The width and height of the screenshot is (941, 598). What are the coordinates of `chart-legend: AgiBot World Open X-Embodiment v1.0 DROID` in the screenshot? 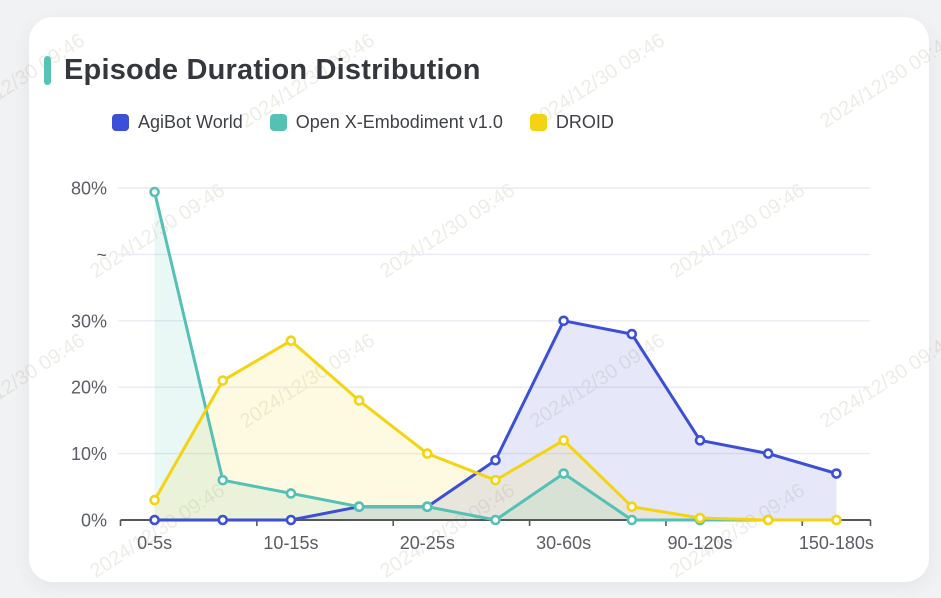 It's located at (363, 122).